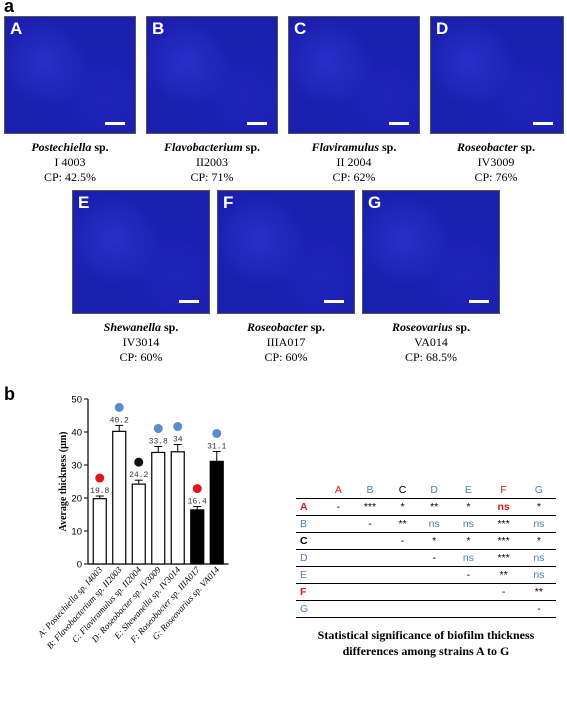  Describe the element at coordinates (310, 541) in the screenshot. I see `row-label: C` at that location.